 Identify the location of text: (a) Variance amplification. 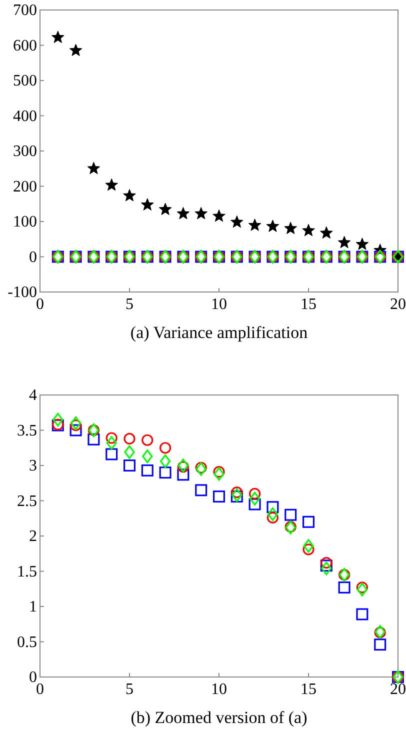
(219, 332).